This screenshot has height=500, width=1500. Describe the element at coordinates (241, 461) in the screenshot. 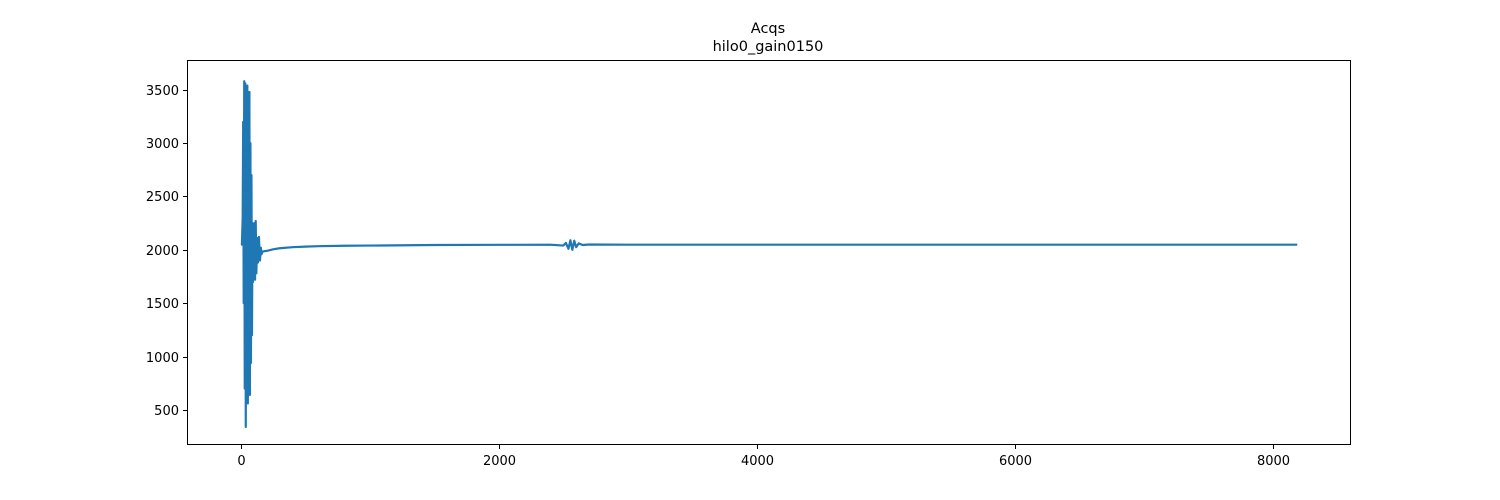

I see `x-tick-label: 0` at that location.